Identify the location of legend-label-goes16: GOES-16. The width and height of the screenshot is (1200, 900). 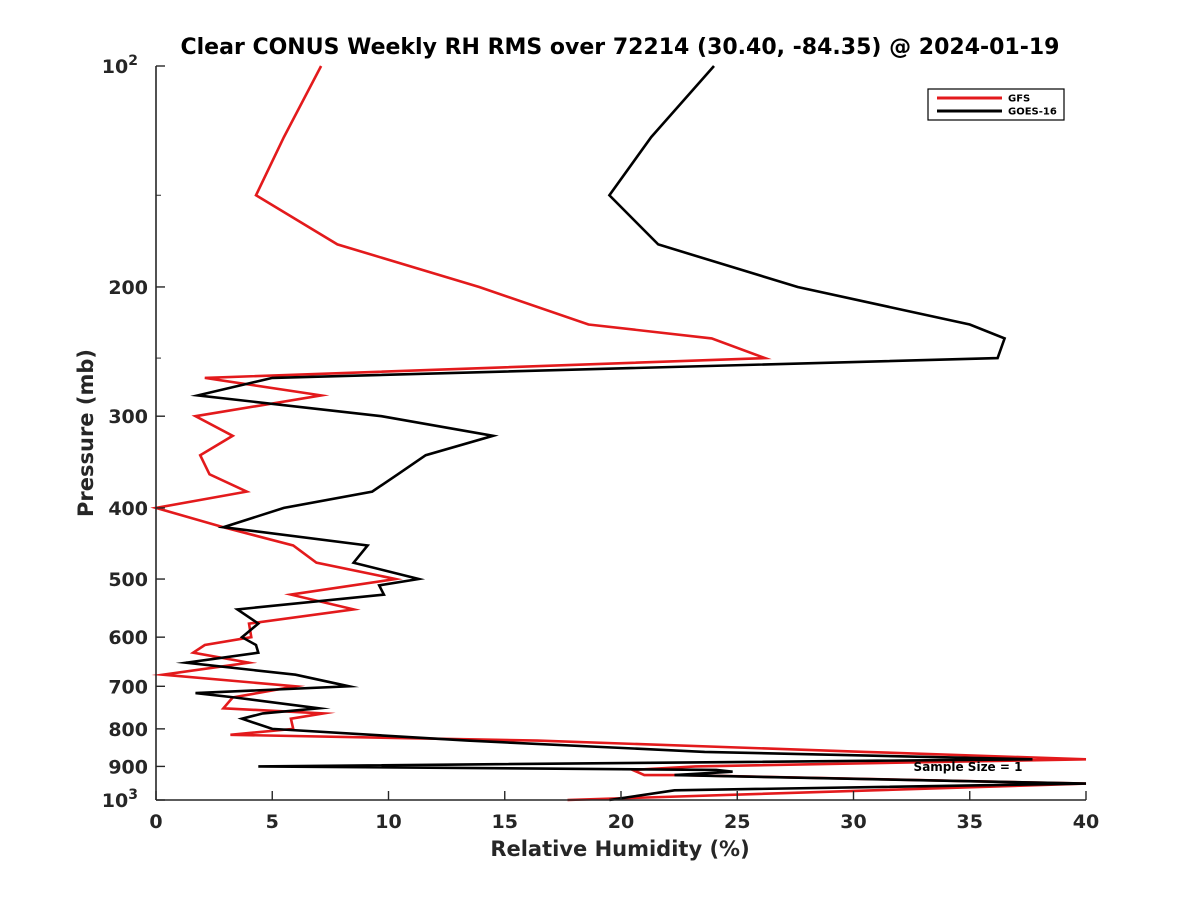
(1032, 112).